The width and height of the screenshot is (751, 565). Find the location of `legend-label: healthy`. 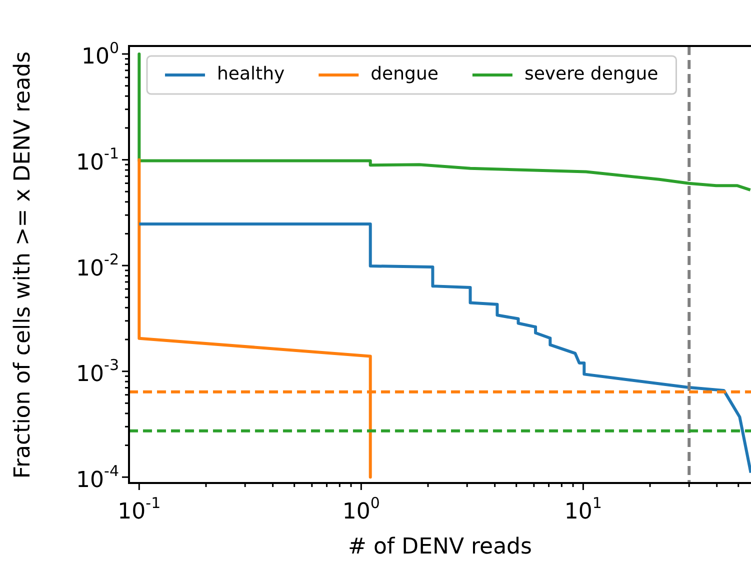

legend-label: healthy is located at coordinates (251, 74).